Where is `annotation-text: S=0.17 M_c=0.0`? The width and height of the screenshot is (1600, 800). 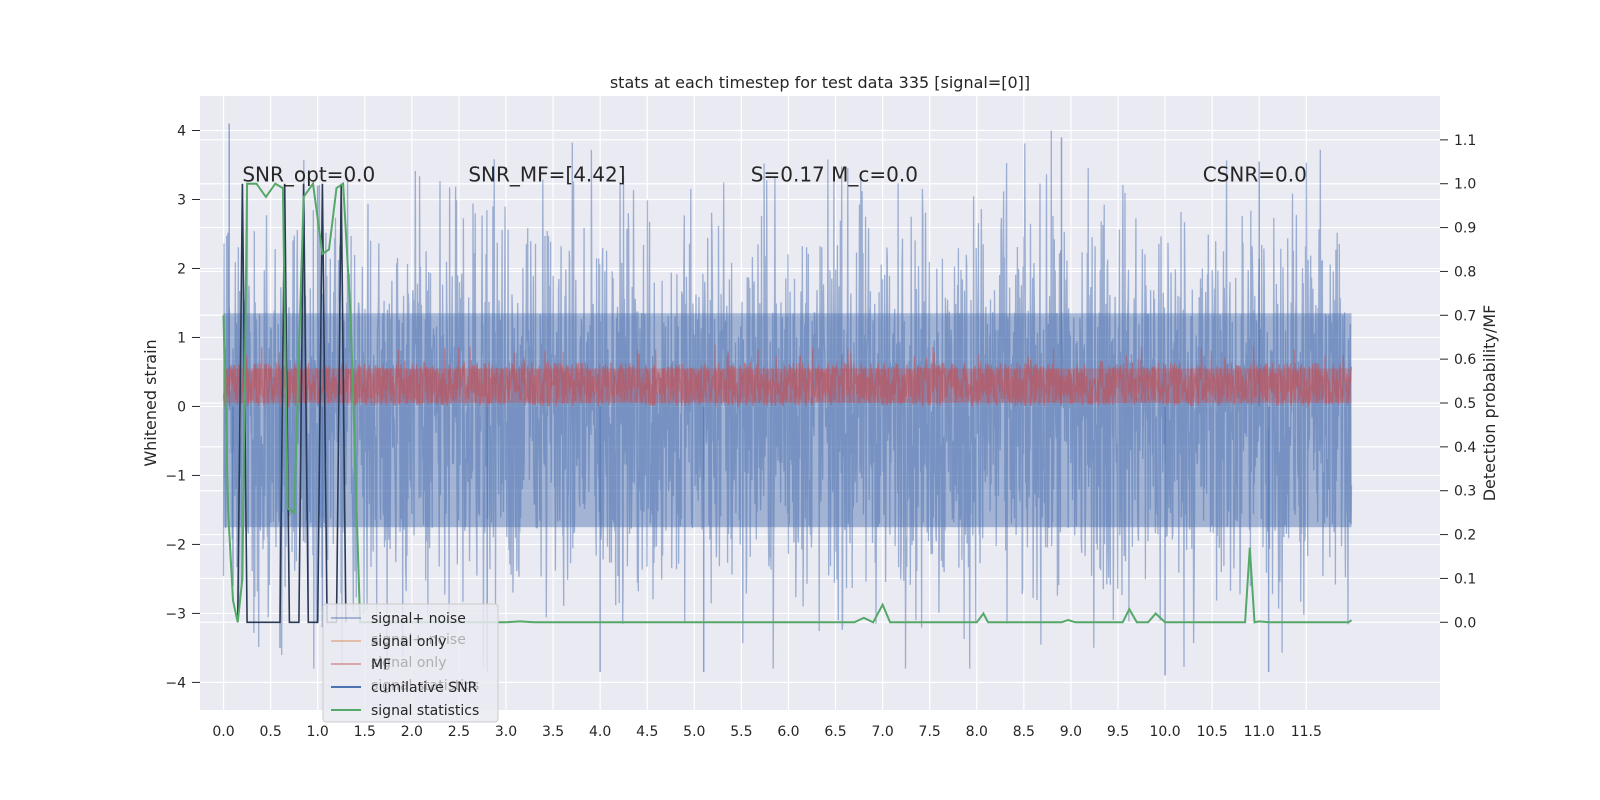
annotation-text: S=0.17 M_c=0.0 is located at coordinates (834, 175).